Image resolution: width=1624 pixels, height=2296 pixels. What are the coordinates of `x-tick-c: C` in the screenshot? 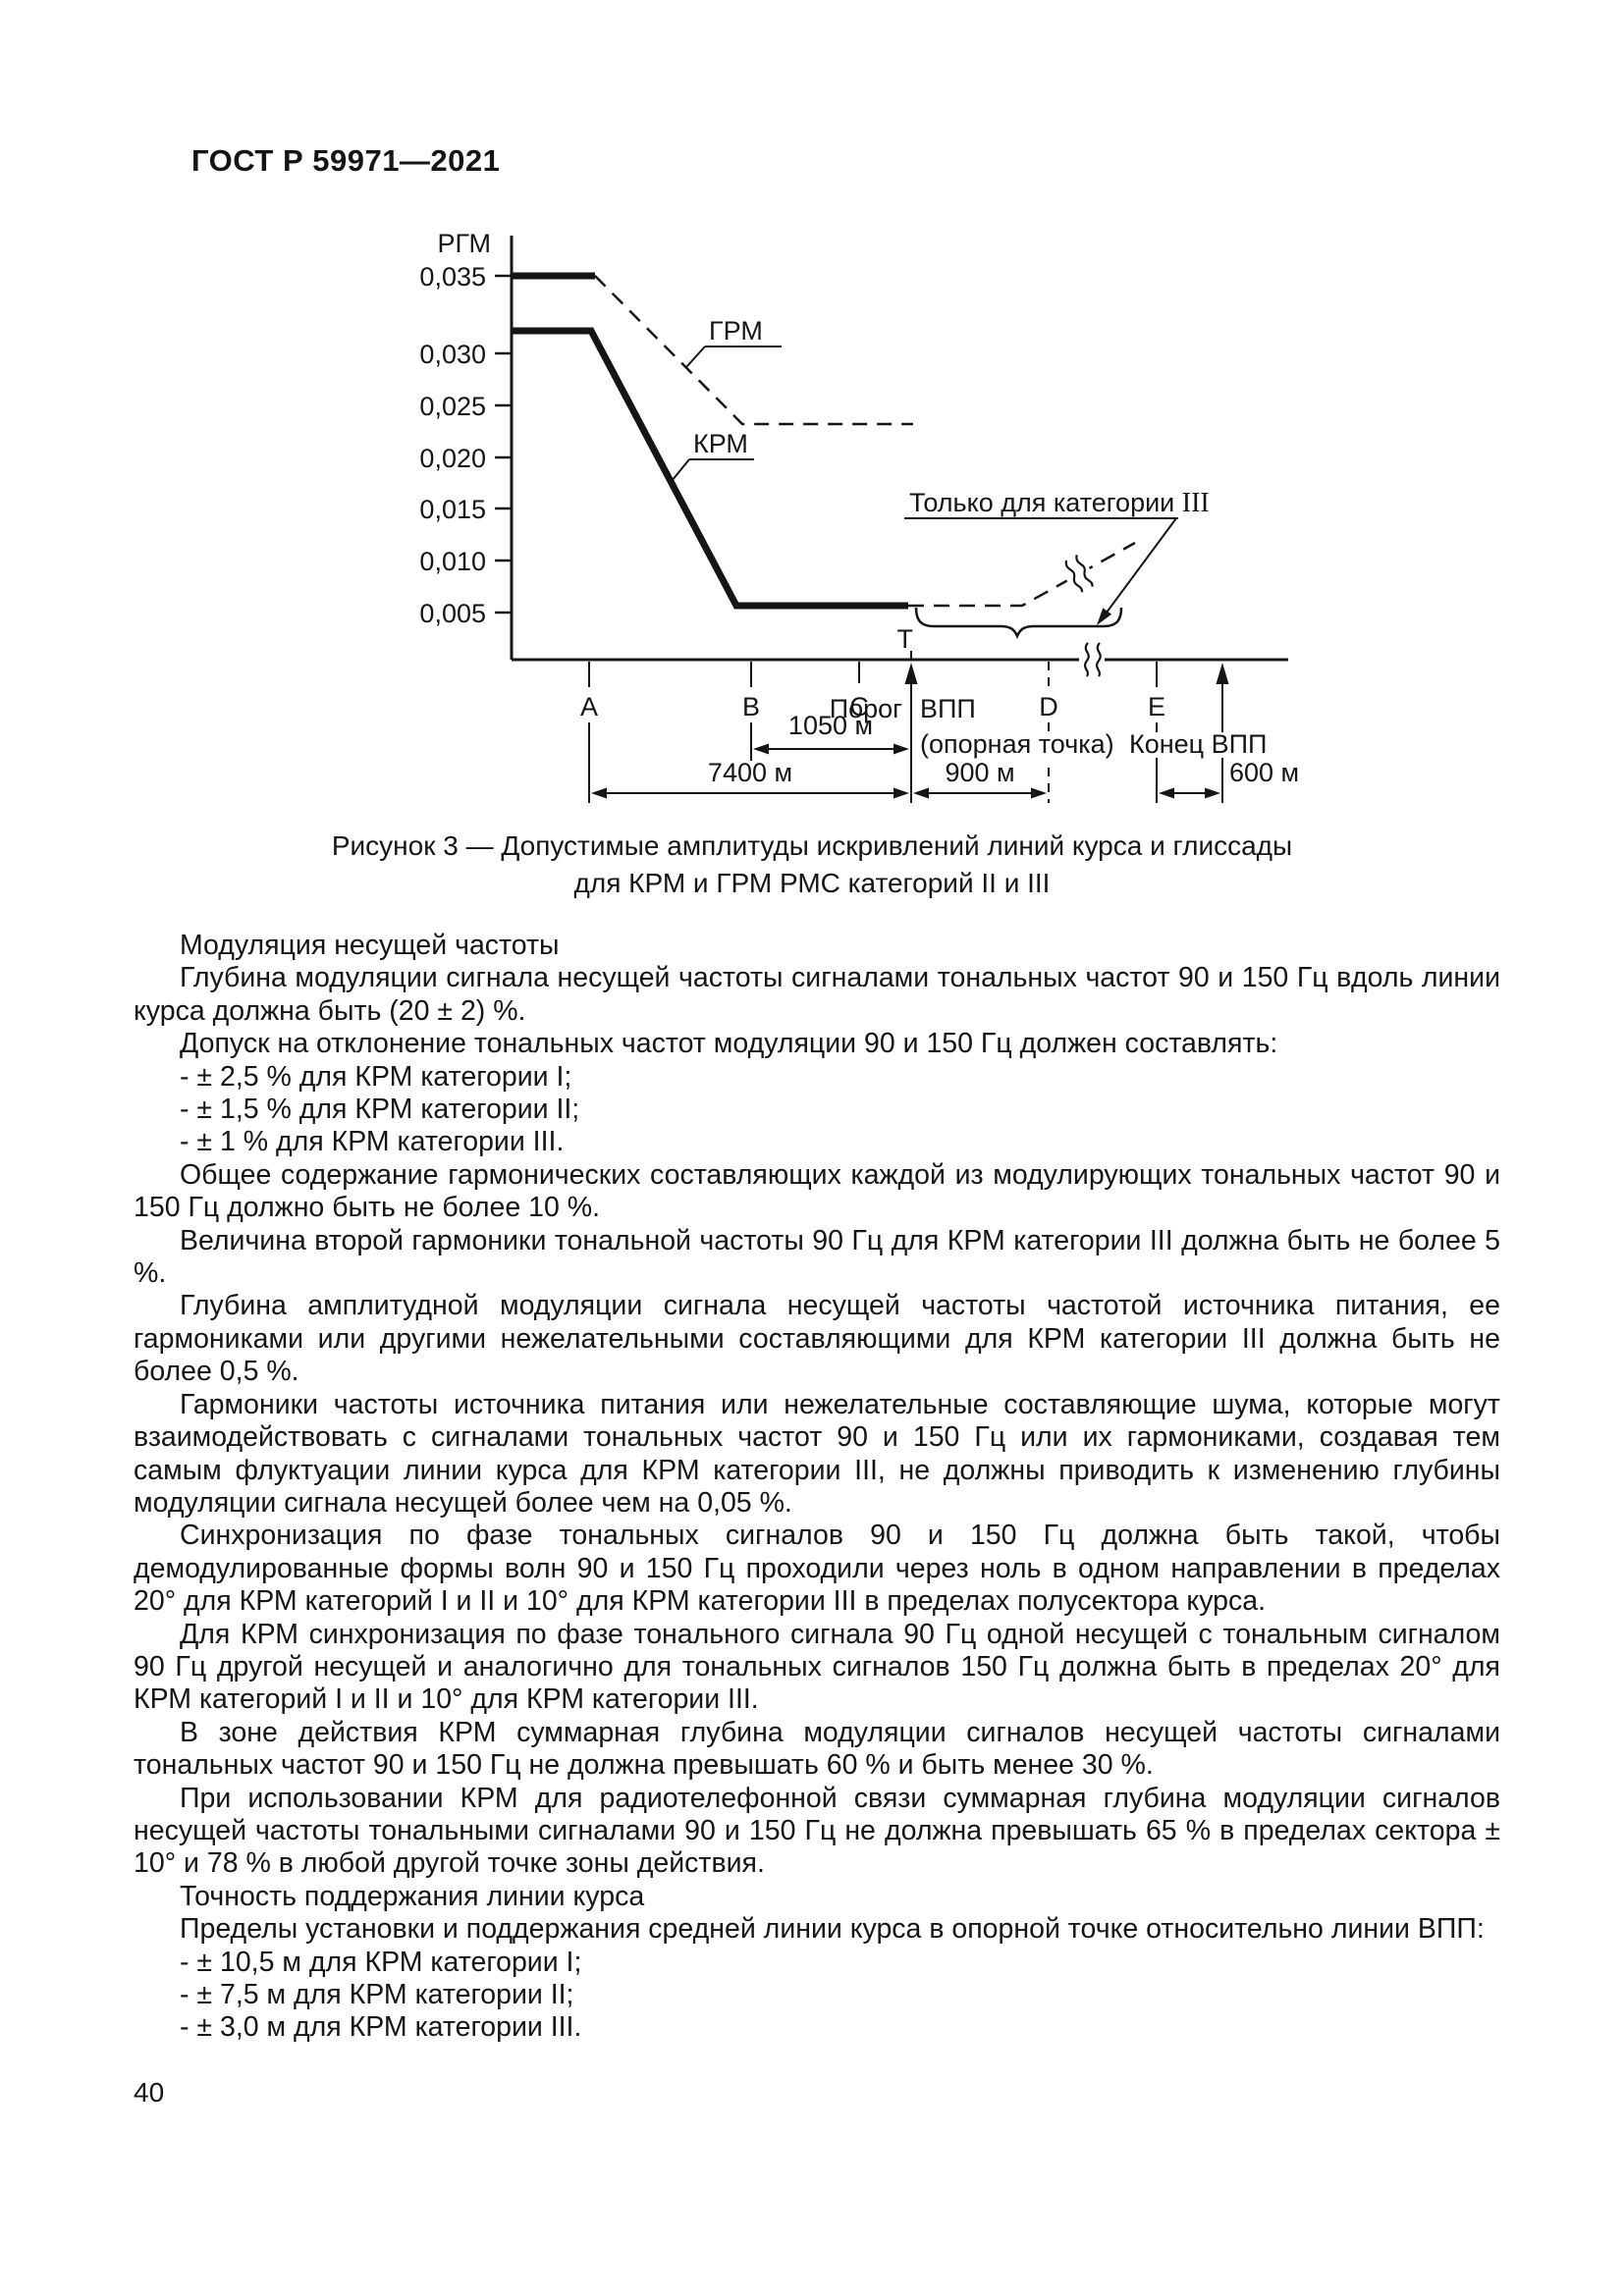 It's located at (859, 707).